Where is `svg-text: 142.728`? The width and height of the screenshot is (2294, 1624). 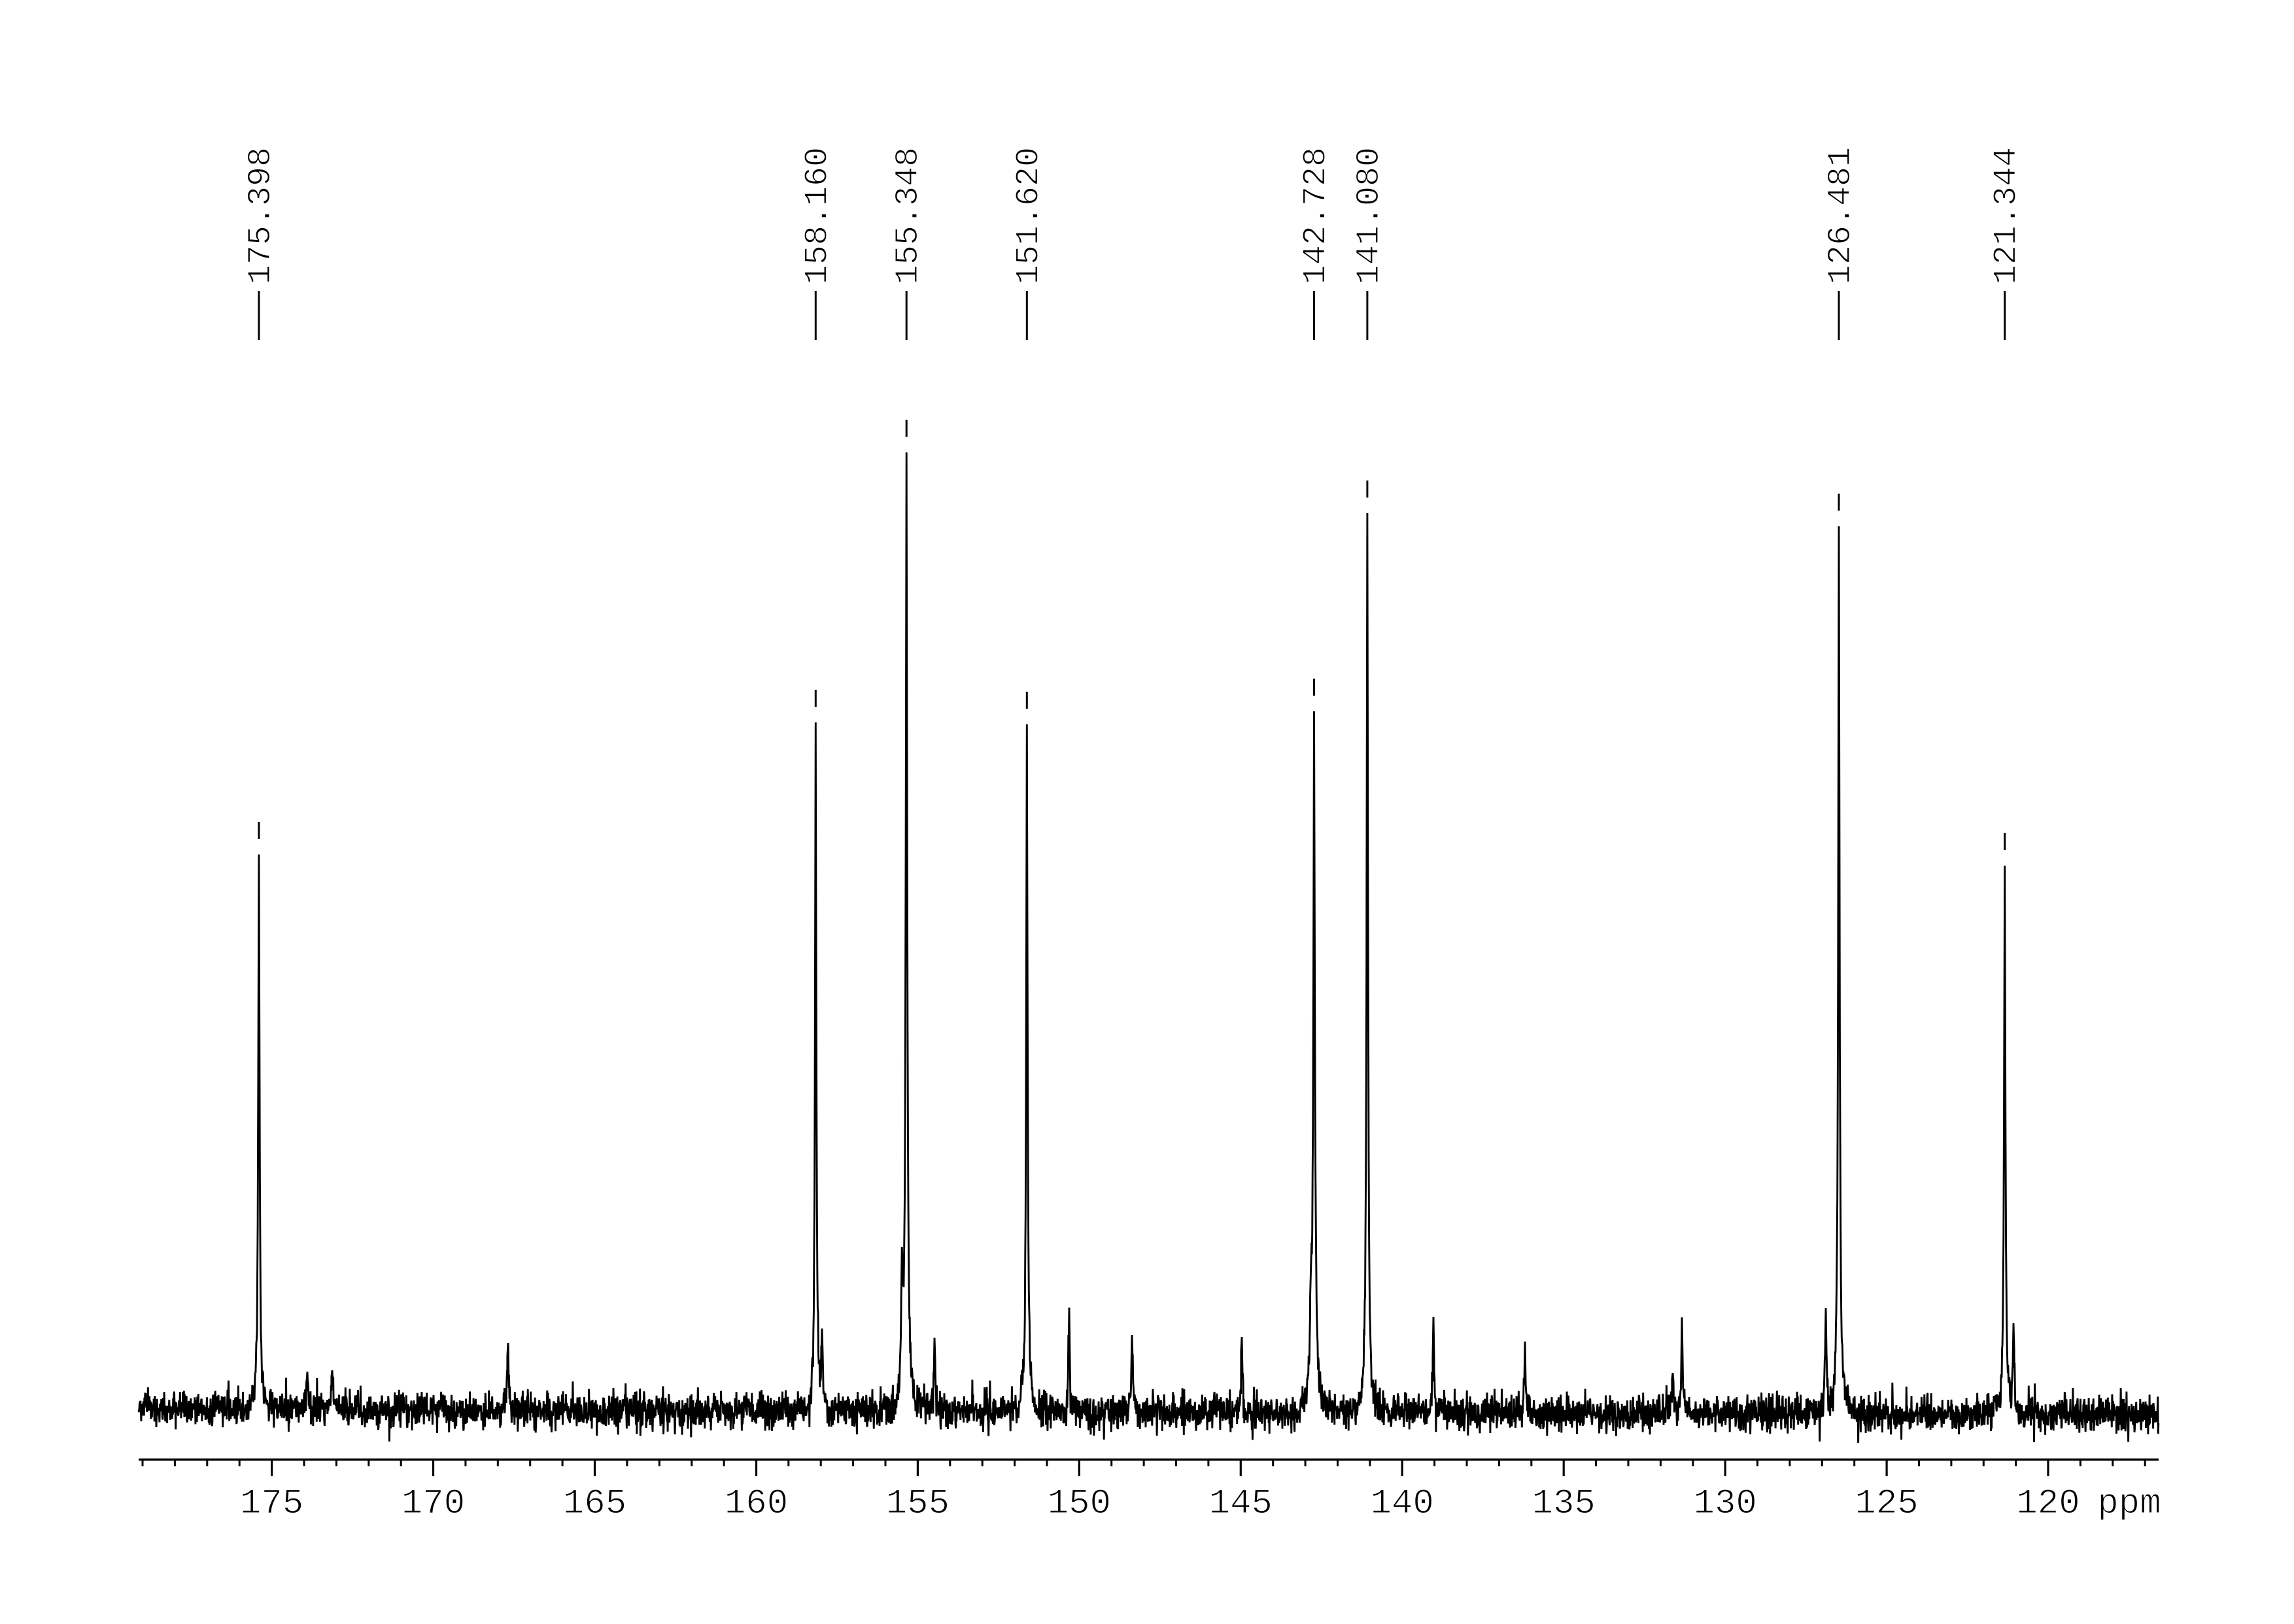 svg-text: 142.728 is located at coordinates (1316, 215).